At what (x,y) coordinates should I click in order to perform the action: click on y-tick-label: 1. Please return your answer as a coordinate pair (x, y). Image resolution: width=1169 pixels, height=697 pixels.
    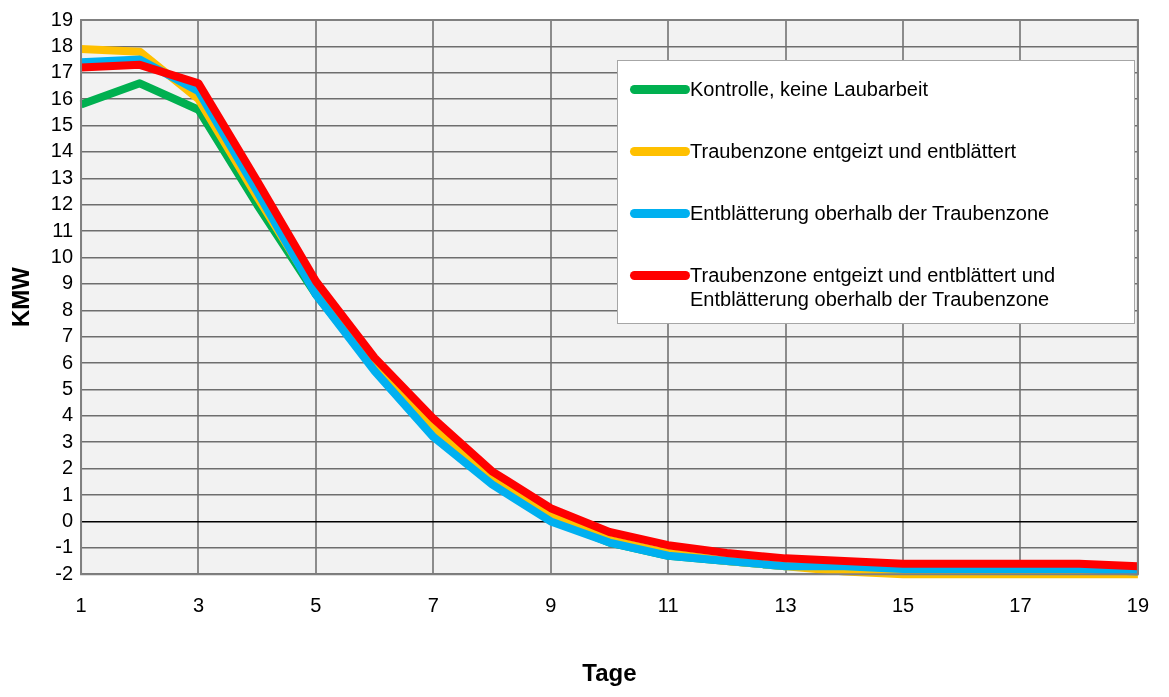
    Looking at the image, I should click on (67, 493).